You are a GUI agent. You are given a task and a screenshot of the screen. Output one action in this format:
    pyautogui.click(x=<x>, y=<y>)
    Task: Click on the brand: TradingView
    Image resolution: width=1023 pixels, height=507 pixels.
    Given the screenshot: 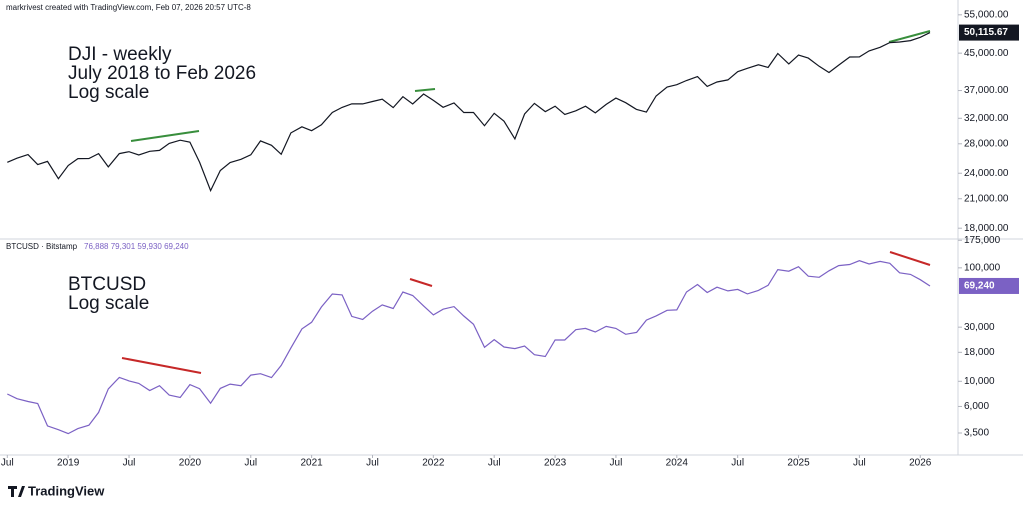 What is the action you would take?
    pyautogui.click(x=66, y=490)
    